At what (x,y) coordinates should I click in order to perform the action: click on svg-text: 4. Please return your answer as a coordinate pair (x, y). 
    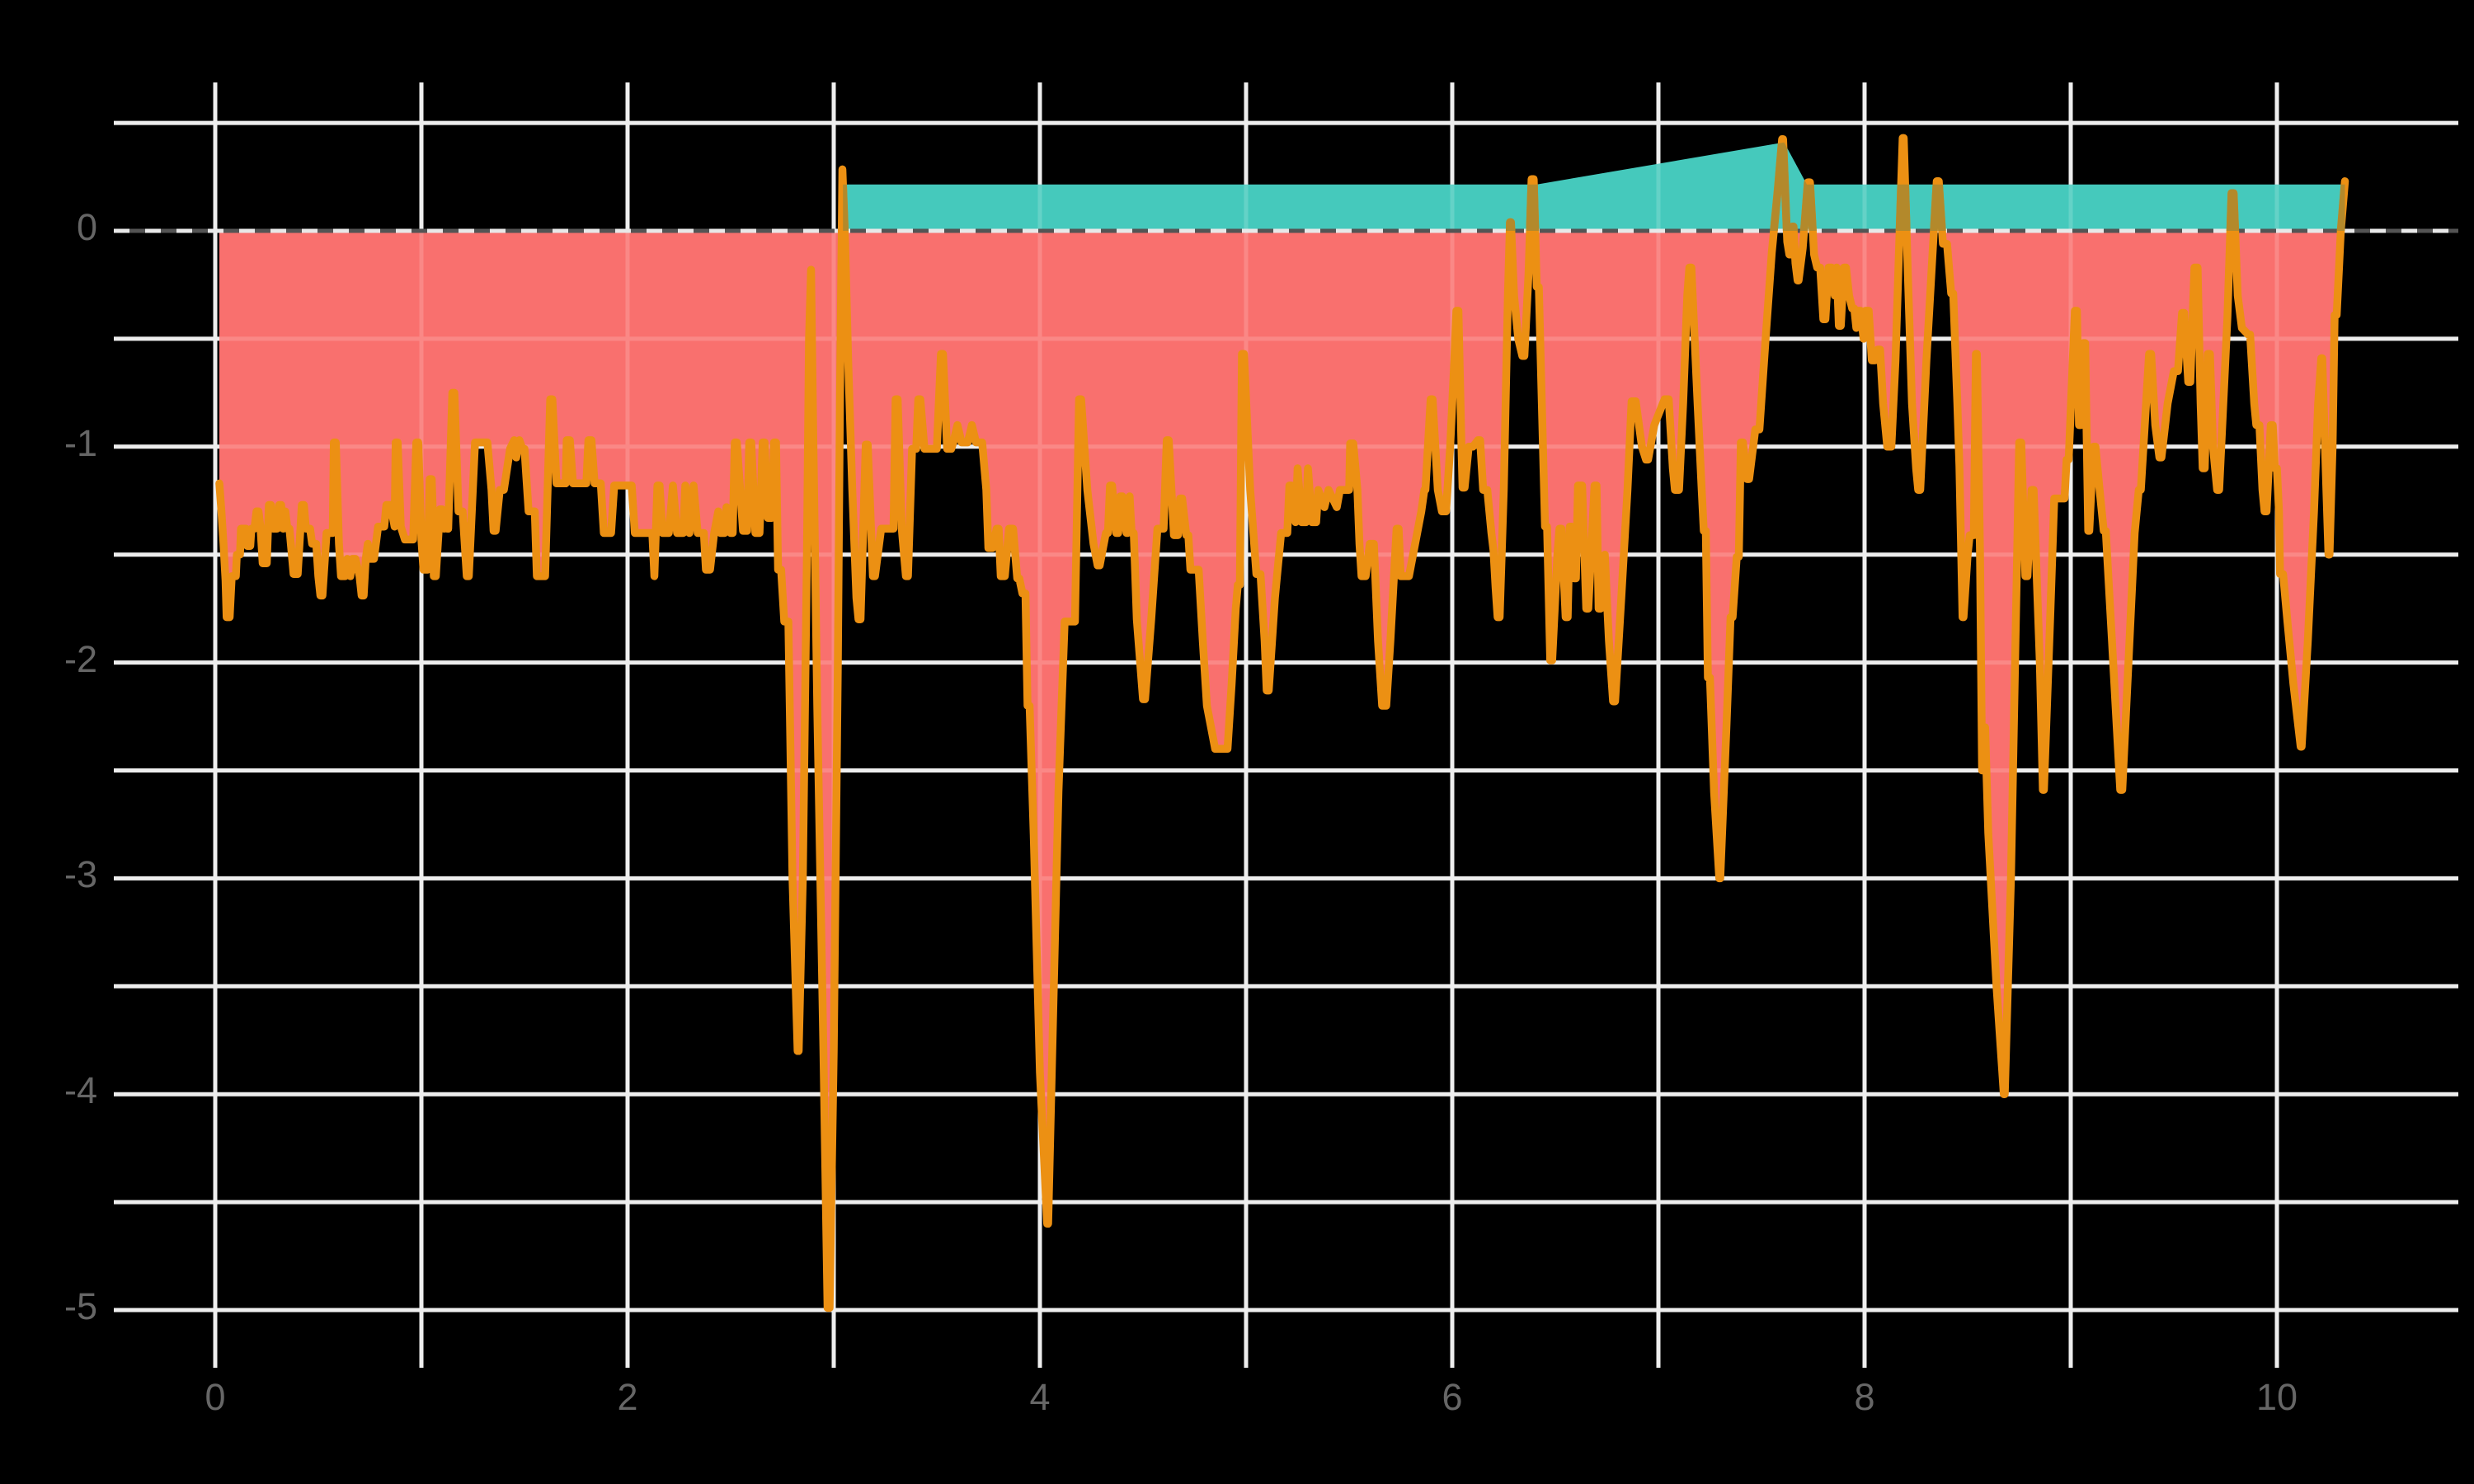
    Looking at the image, I should click on (1039, 1397).